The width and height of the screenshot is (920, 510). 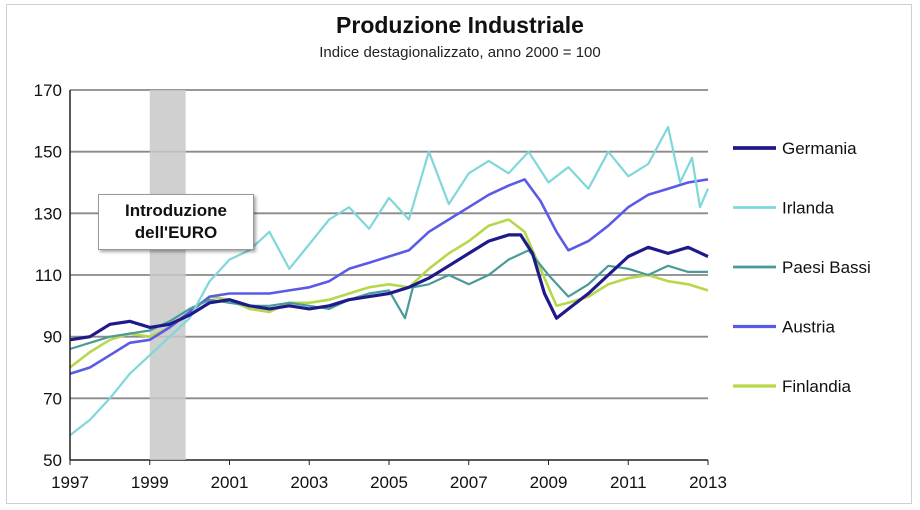 What do you see at coordinates (628, 482) in the screenshot?
I see `x-tick-label-2011: 2011` at bounding box center [628, 482].